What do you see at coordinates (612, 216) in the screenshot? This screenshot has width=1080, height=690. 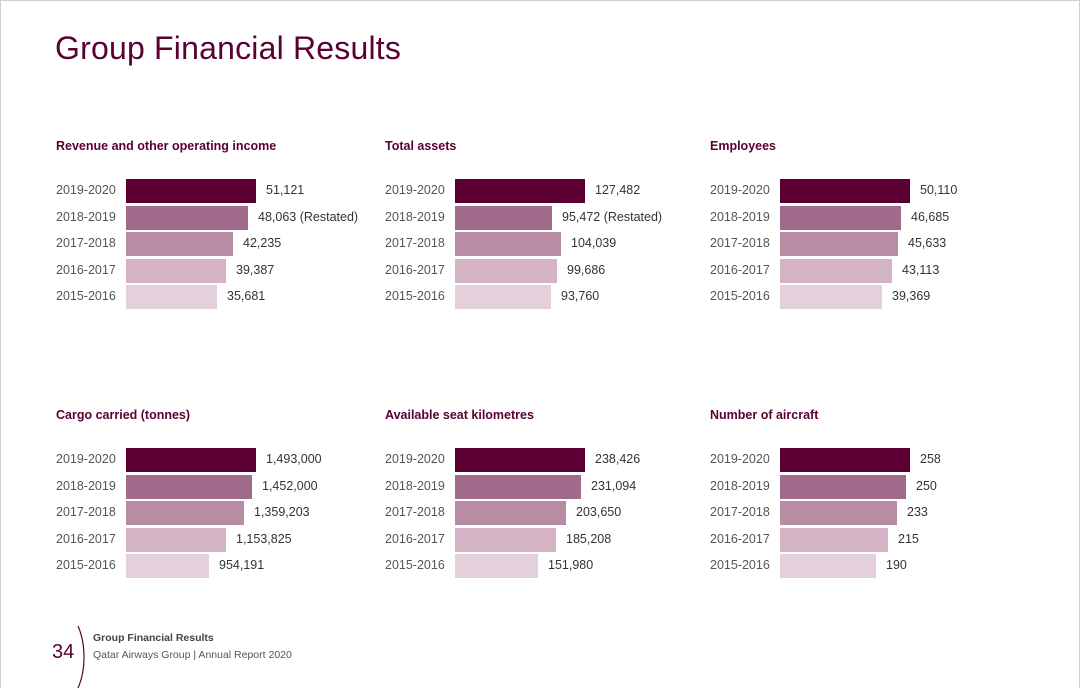 I see `data-label: 95,472 (Restated)` at bounding box center [612, 216].